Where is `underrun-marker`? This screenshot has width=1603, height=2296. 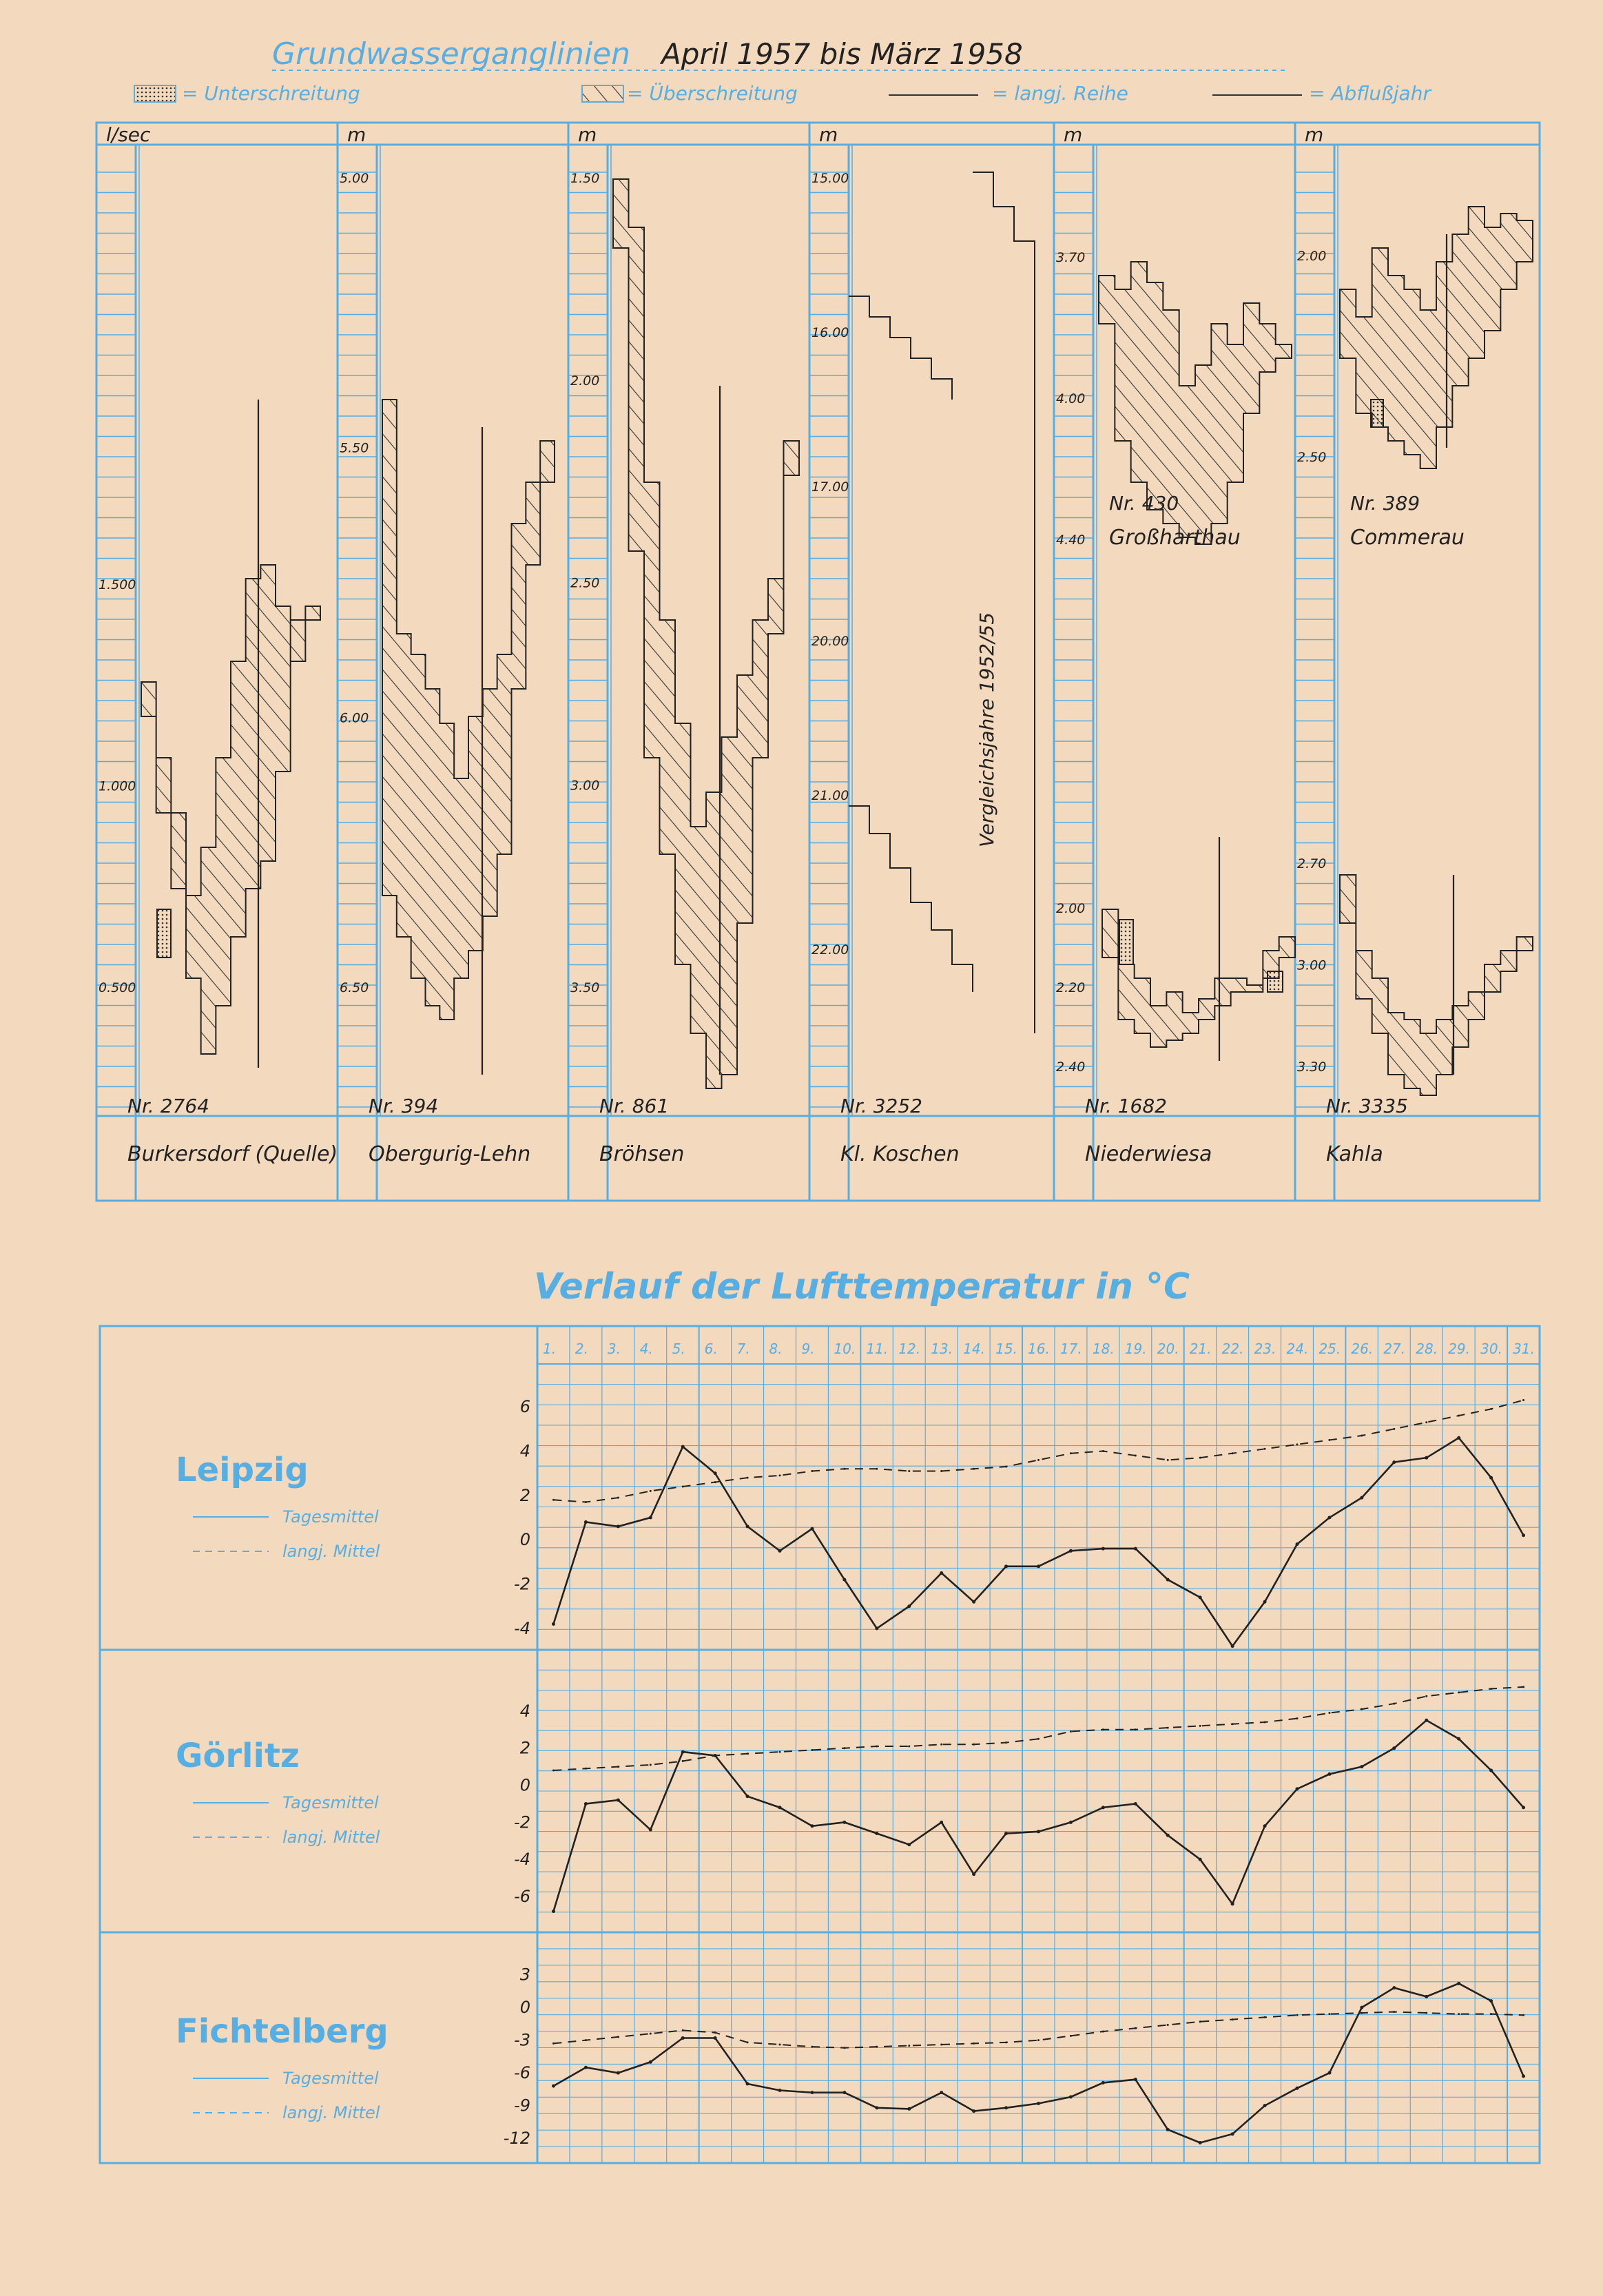
underrun-marker is located at coordinates (1377, 413).